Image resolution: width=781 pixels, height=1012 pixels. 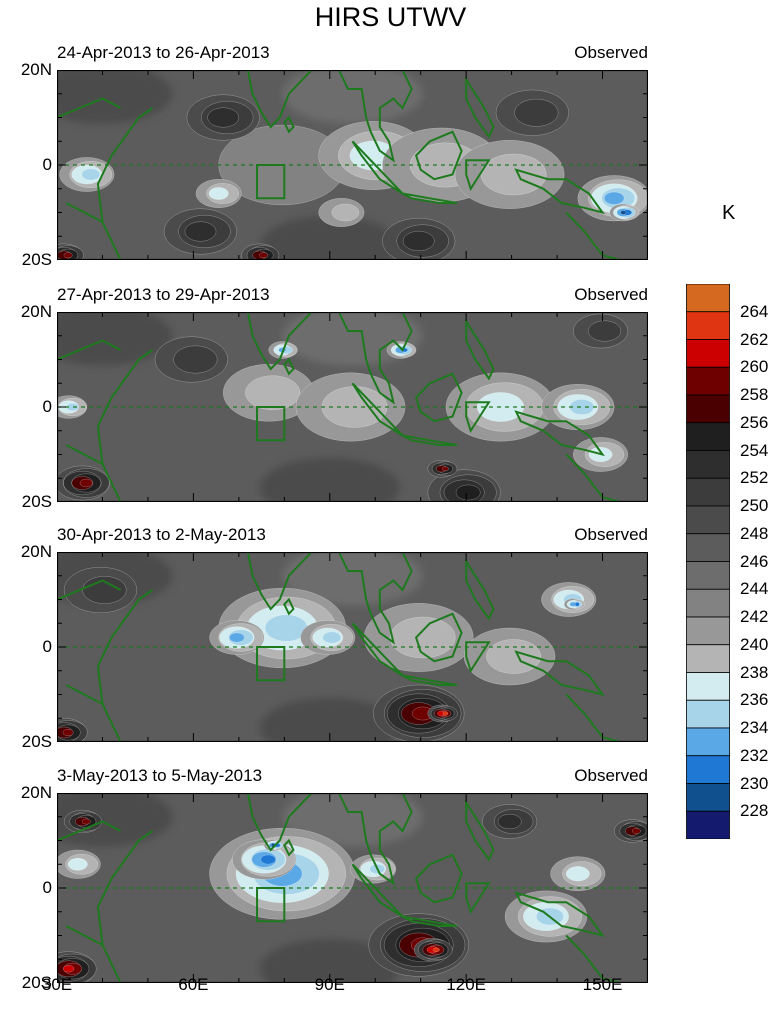 I want to click on colorbar-label: 236, so click(x=754, y=700).